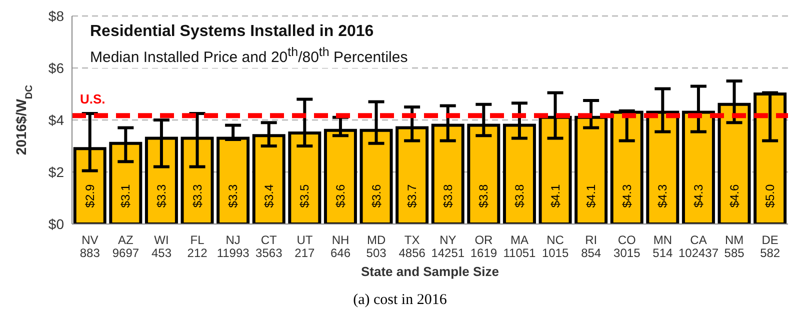 The image size is (800, 323). Describe the element at coordinates (430, 271) in the screenshot. I see `x-axis-title: State and Sample Size` at that location.